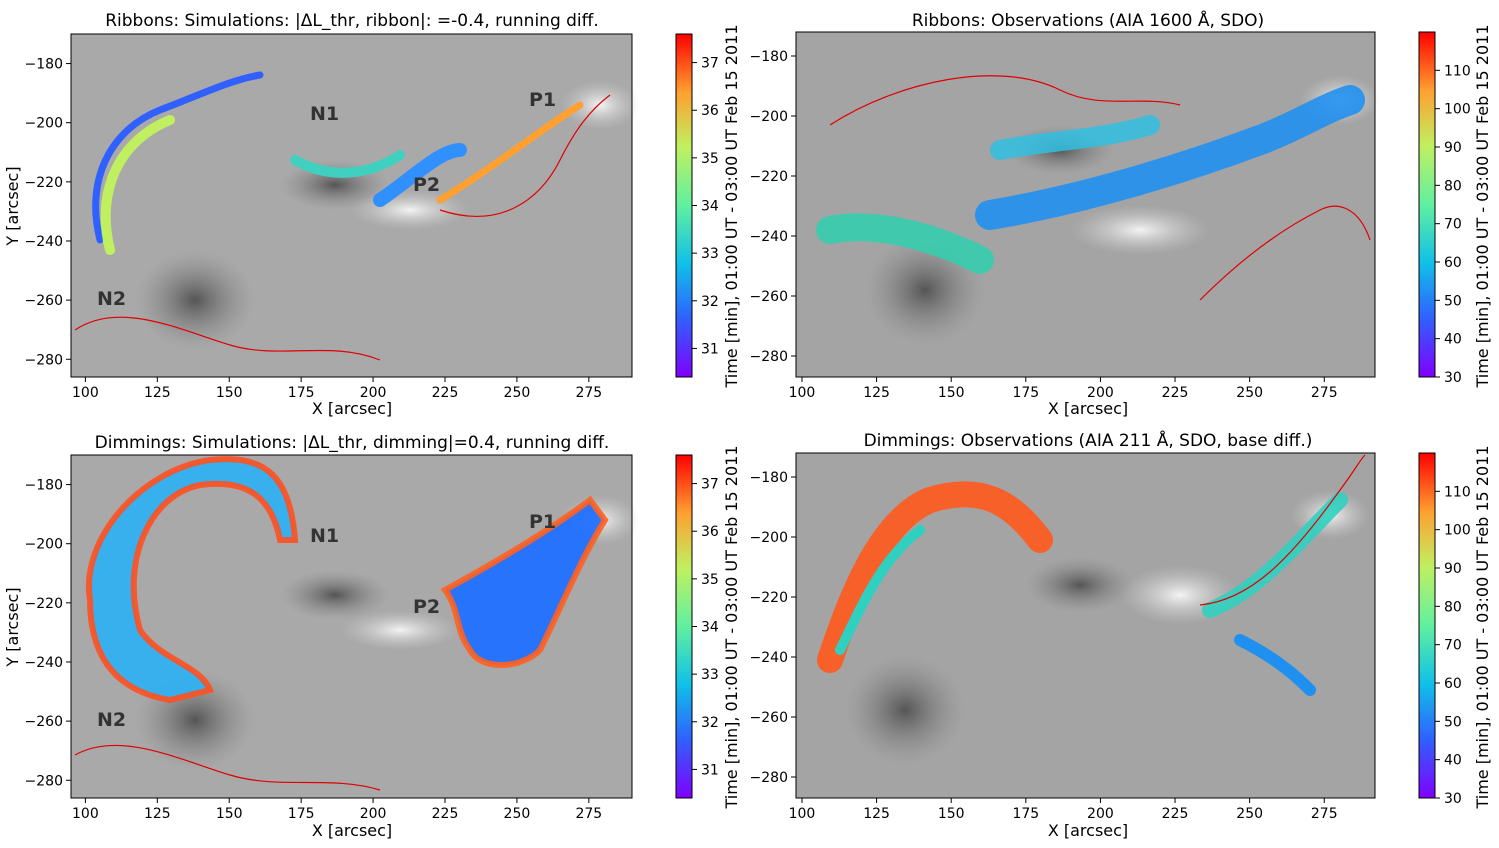 The width and height of the screenshot is (1499, 848). What do you see at coordinates (600, 105) in the screenshot?
I see `positive-polarity-p1` at bounding box center [600, 105].